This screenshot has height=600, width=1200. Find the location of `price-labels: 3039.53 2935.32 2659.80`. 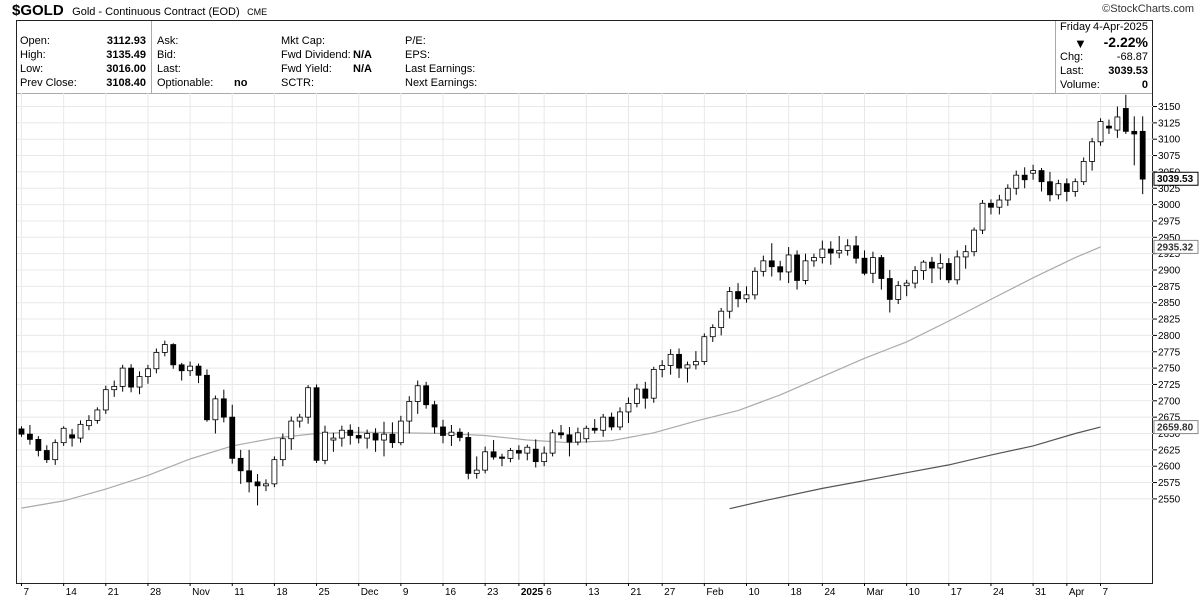

price-labels: 3039.53 2935.32 2659.80 is located at coordinates (1176, 303).